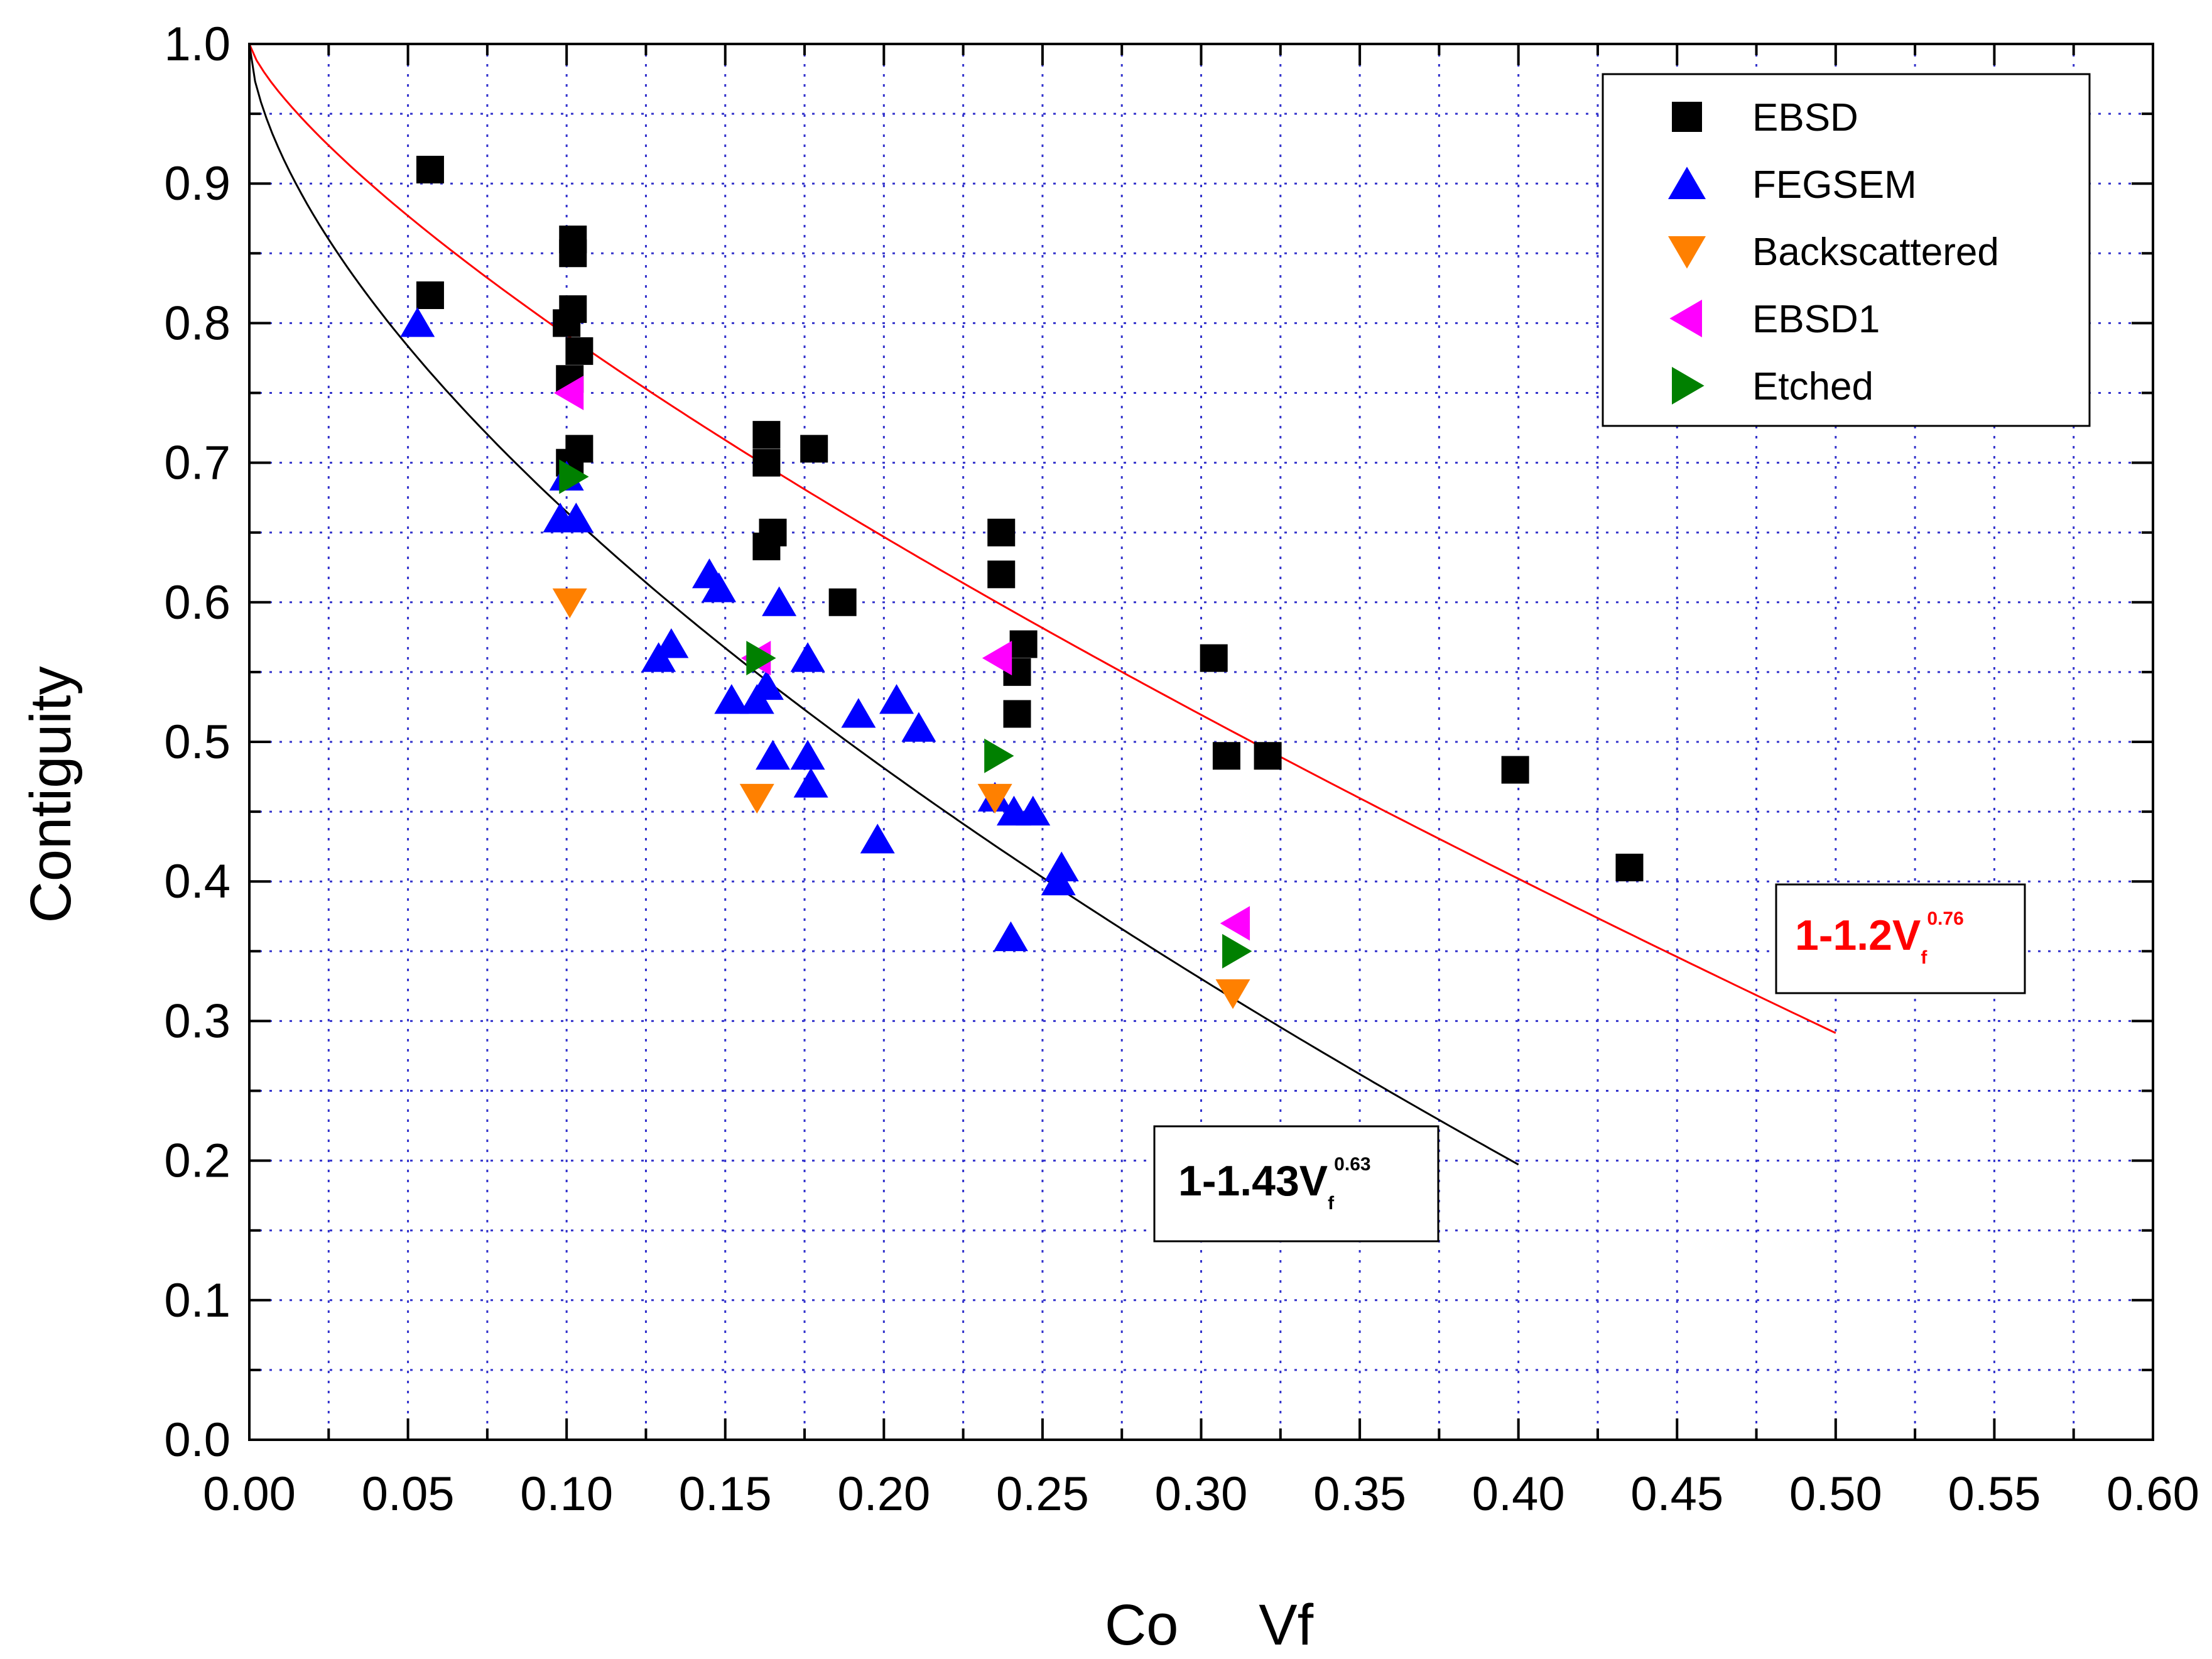 This screenshot has width=2212, height=1659. Describe the element at coordinates (1687, 117) in the screenshot. I see `legend-marker-ebsd` at that location.